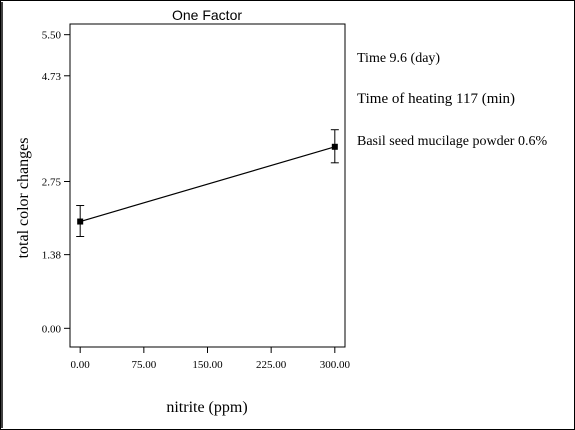 The image size is (575, 430). What do you see at coordinates (52, 36) in the screenshot?
I see `y-tick-label: 5.50` at bounding box center [52, 36].